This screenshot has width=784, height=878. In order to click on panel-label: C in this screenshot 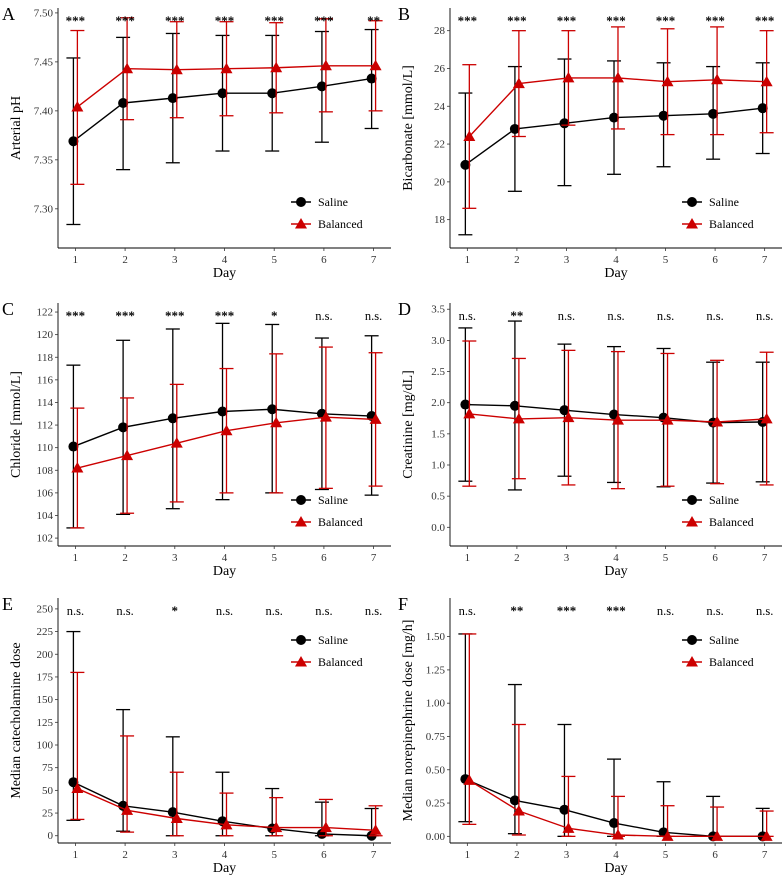, I will do `click(8, 309)`.